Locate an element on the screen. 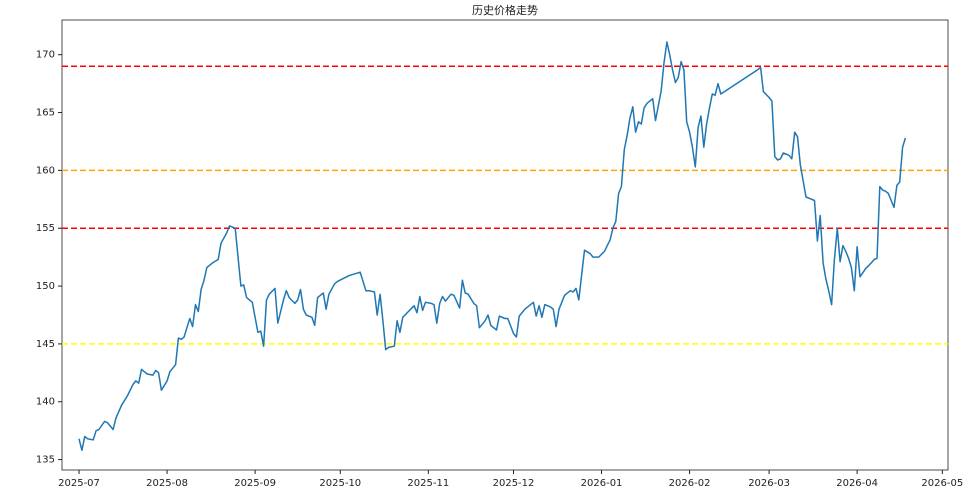  x-tick-label: 2026-01 is located at coordinates (602, 483).